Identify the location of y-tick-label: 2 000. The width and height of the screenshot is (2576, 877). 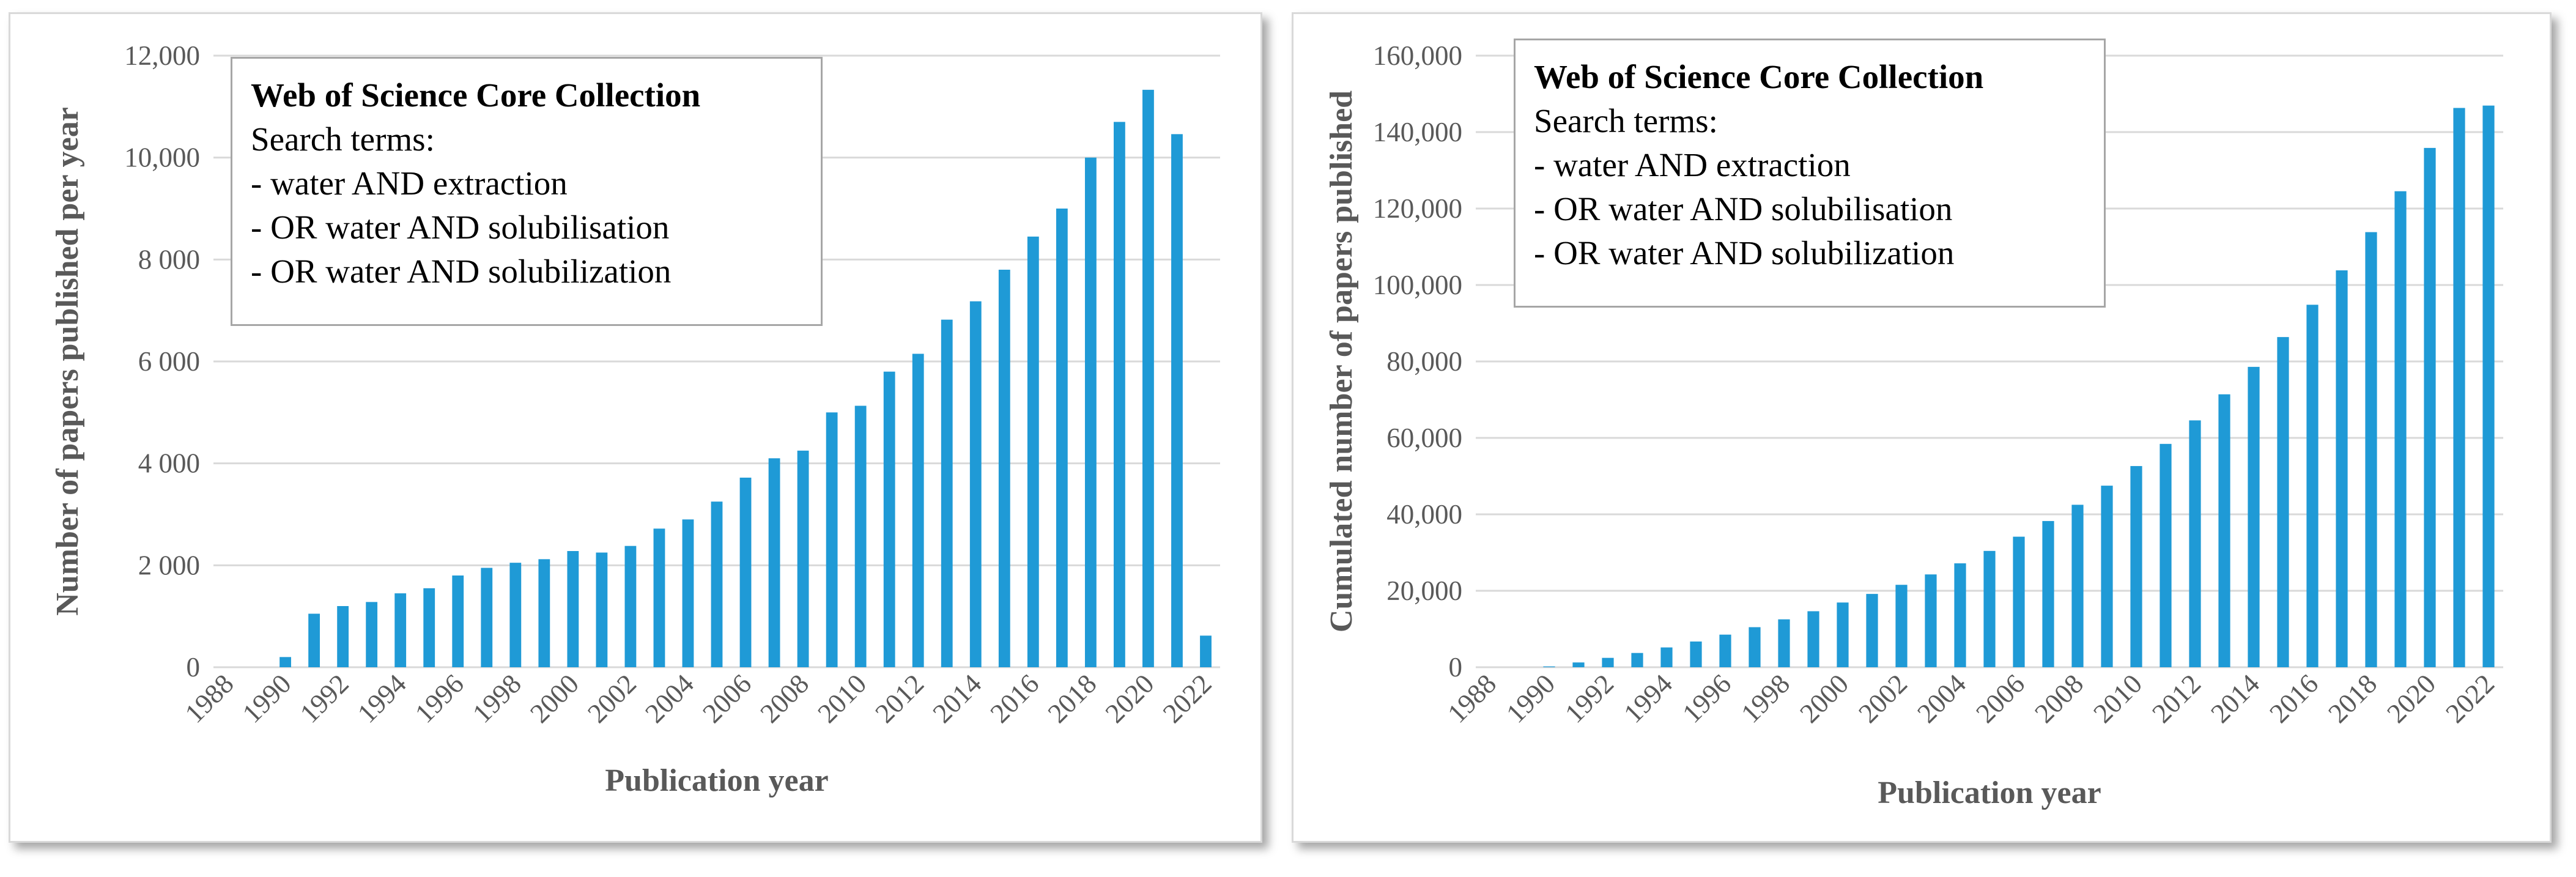
(169, 565).